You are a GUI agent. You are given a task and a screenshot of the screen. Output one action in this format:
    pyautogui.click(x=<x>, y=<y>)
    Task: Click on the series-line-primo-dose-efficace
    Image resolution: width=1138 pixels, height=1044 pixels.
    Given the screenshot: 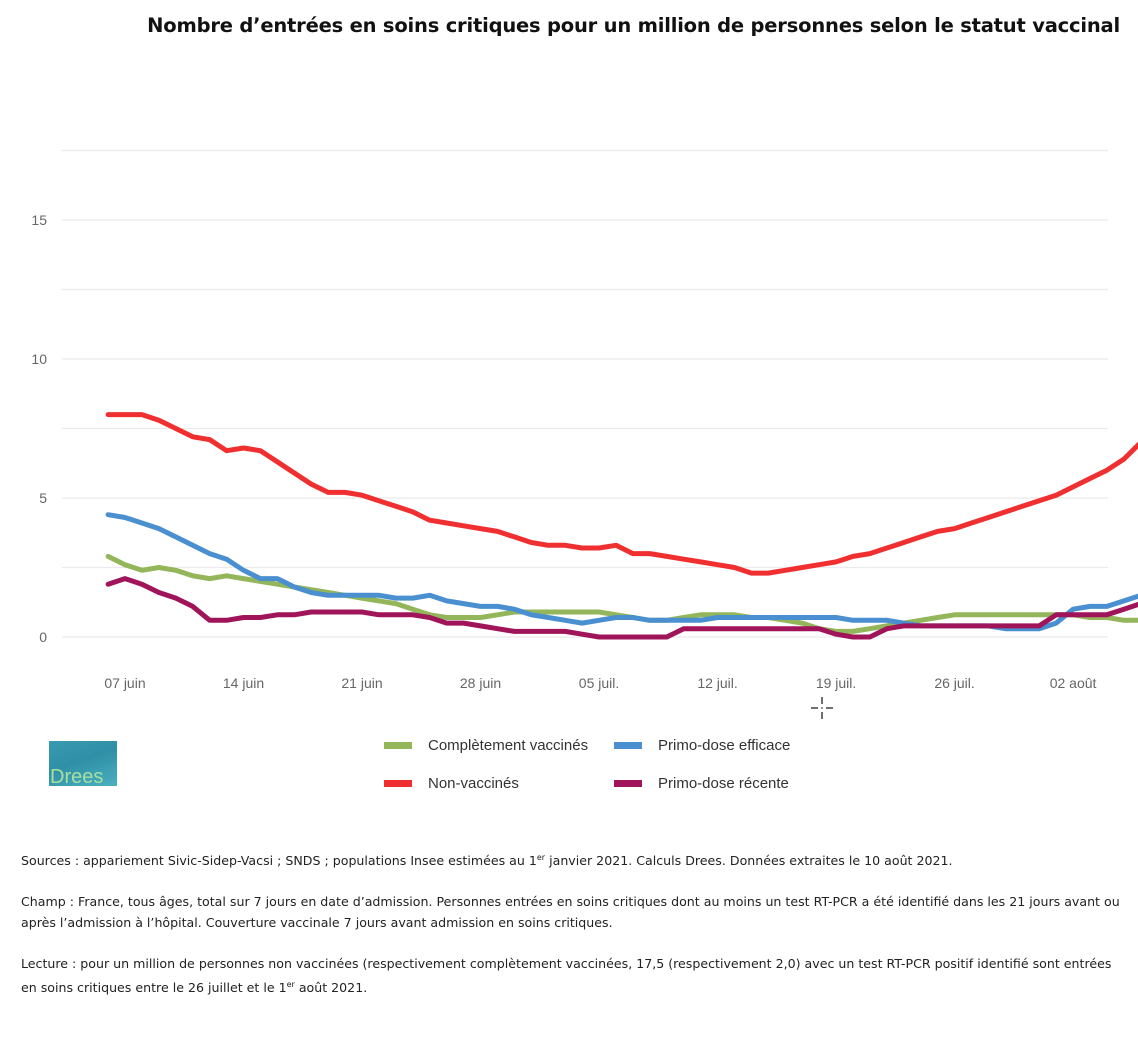 What is the action you would take?
    pyautogui.click(x=621, y=572)
    